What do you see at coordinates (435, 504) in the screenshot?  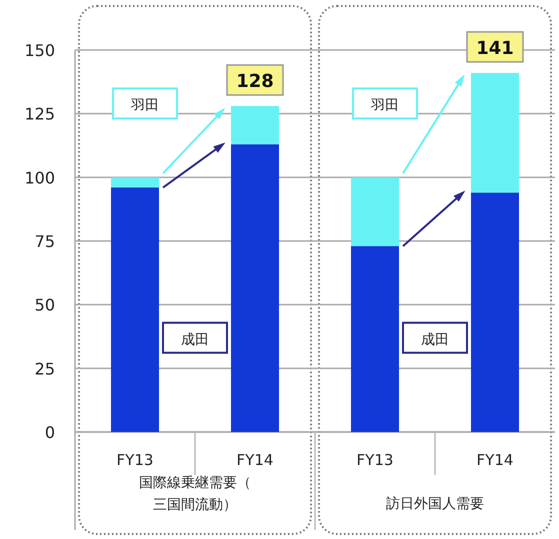 I see `text: 訪日外国人需要` at bounding box center [435, 504].